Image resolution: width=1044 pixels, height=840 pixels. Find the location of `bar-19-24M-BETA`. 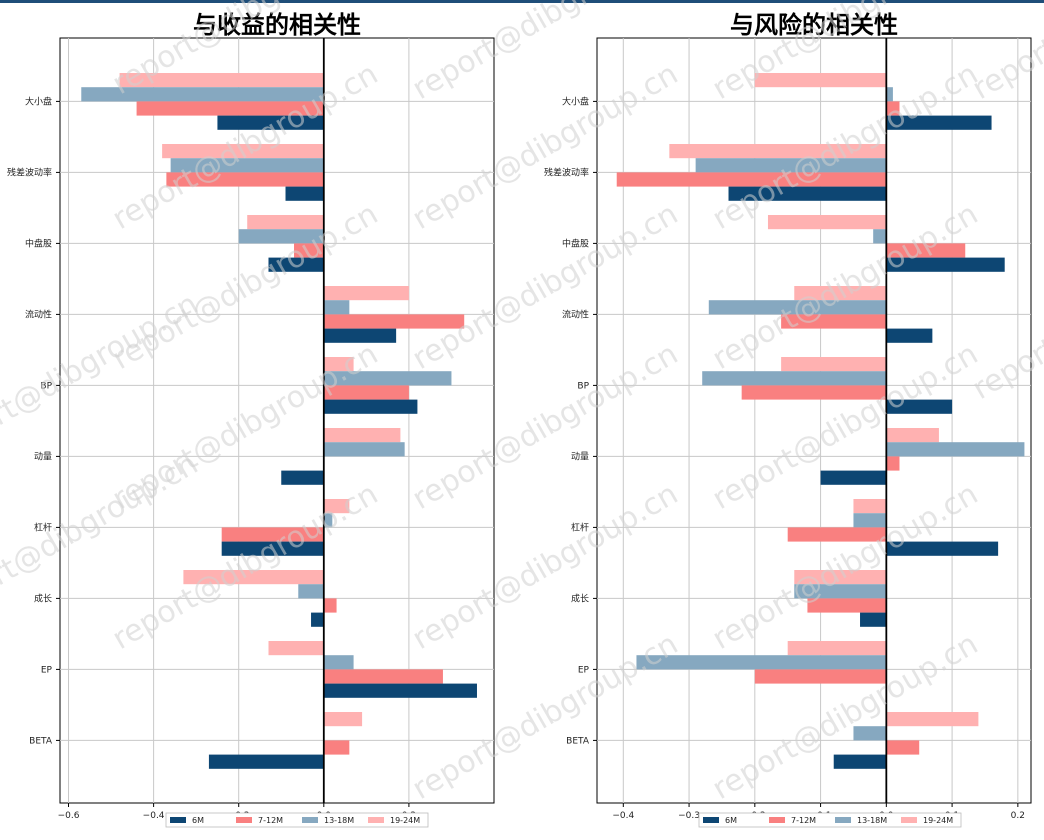

bar-19-24M-BETA is located at coordinates (343, 719).